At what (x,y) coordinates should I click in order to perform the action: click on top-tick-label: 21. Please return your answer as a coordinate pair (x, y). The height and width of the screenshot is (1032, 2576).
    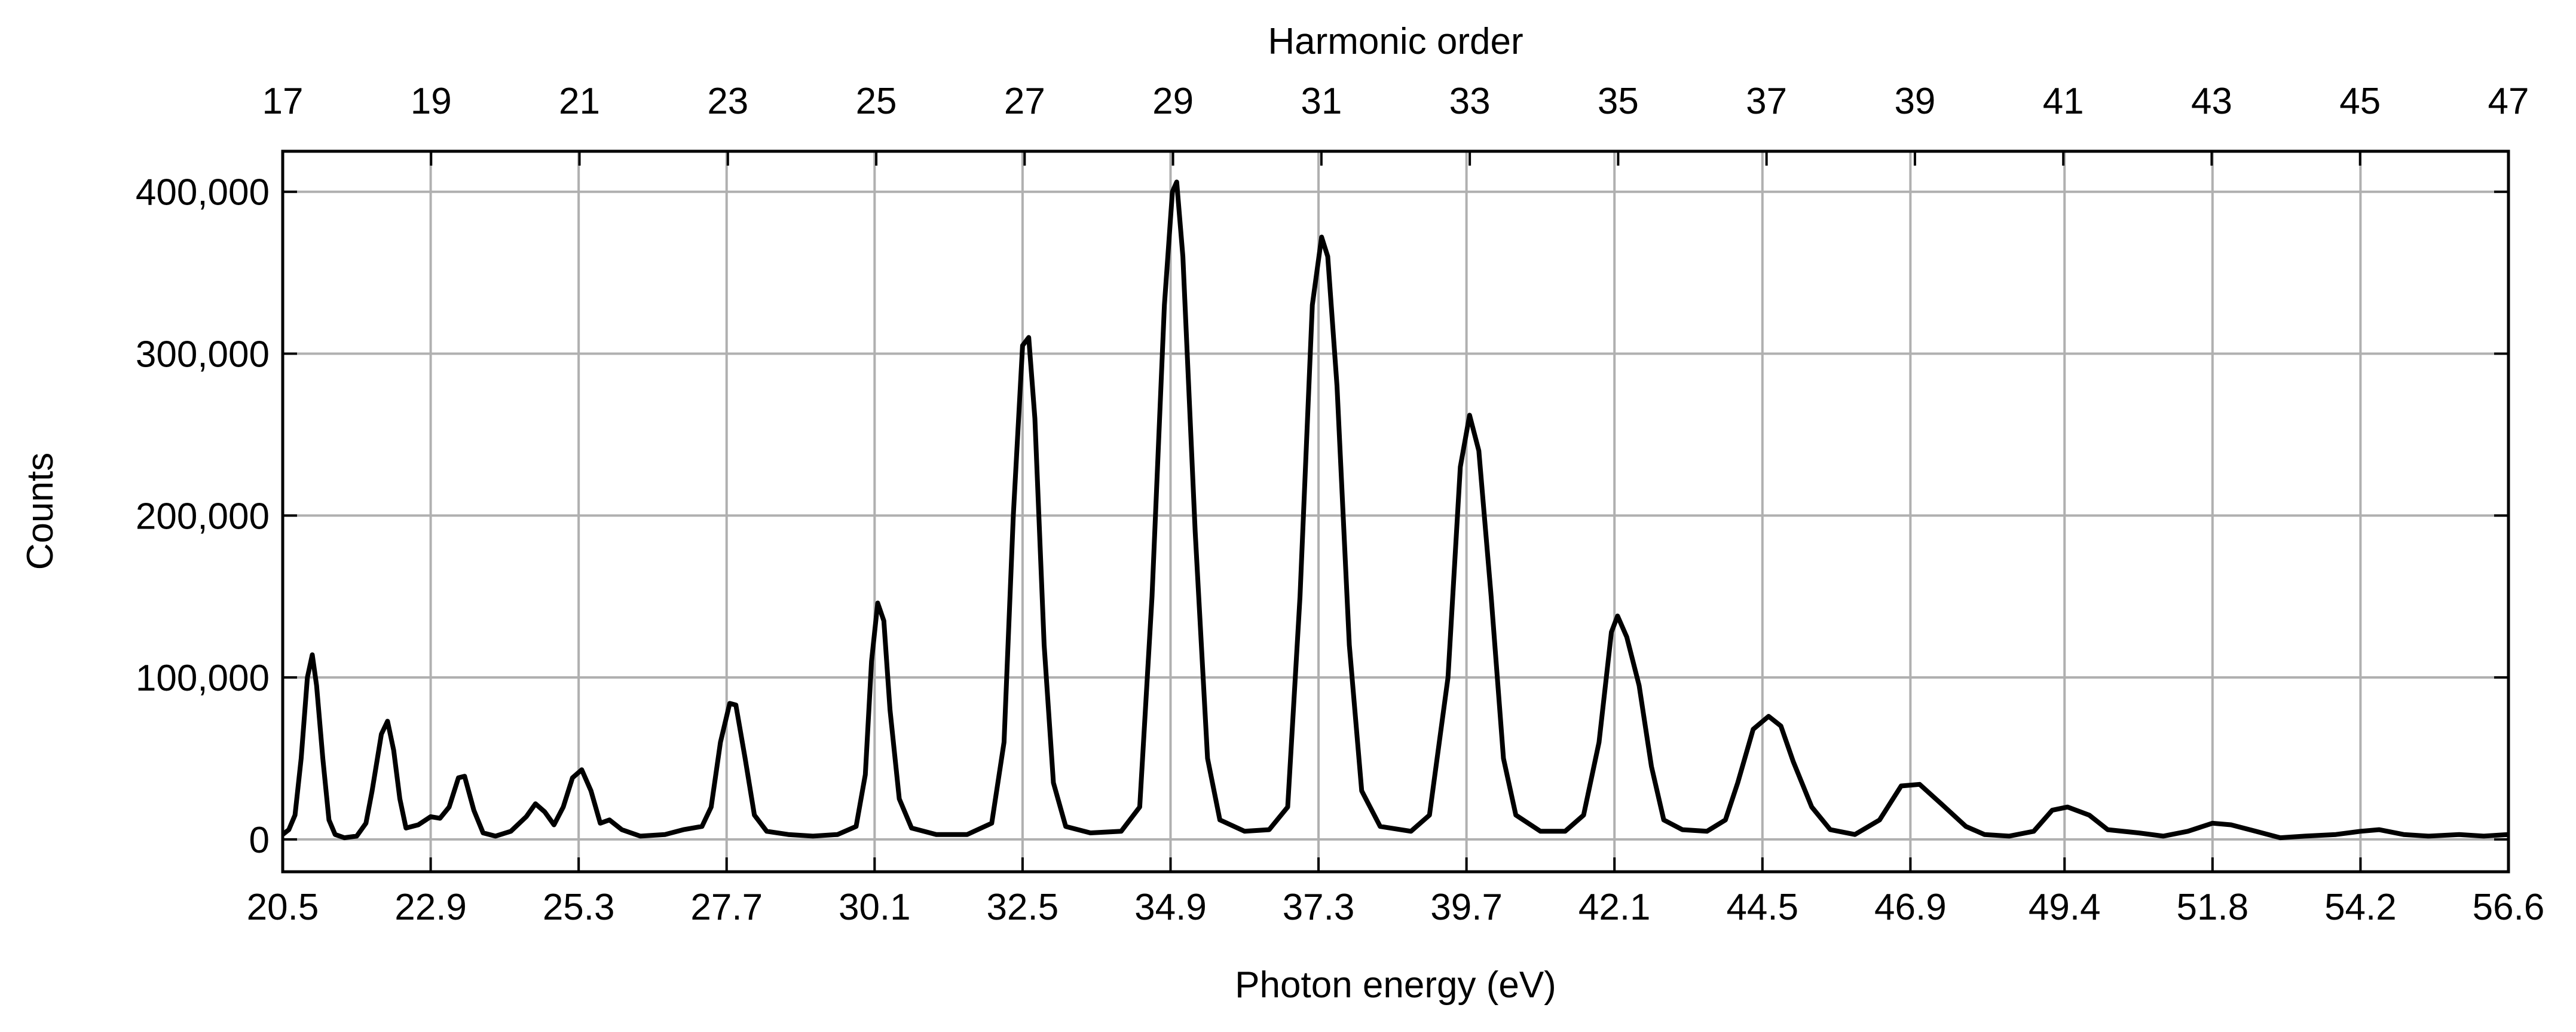
    Looking at the image, I should click on (579, 101).